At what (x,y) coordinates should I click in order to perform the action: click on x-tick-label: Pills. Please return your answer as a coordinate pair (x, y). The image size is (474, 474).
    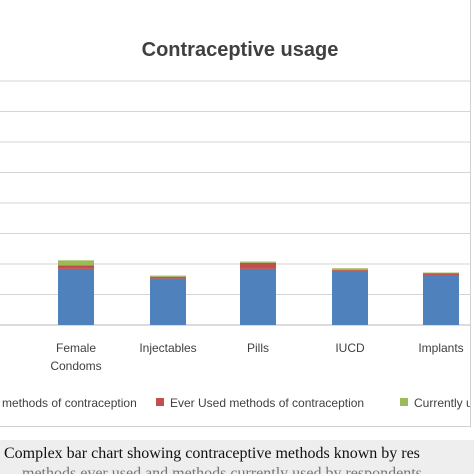
    Looking at the image, I should click on (258, 348).